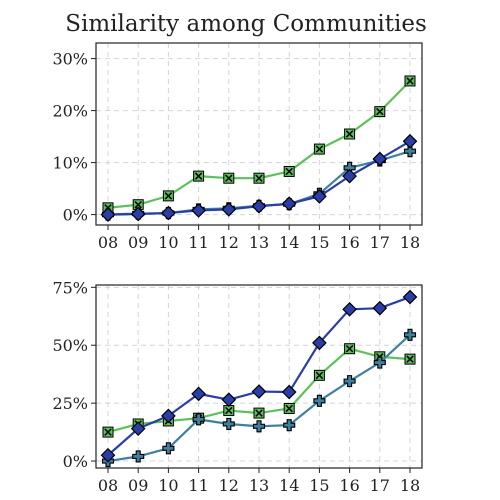 The width and height of the screenshot is (500, 500). Describe the element at coordinates (70, 403) in the screenshot. I see `y-tick-label: 25%` at that location.